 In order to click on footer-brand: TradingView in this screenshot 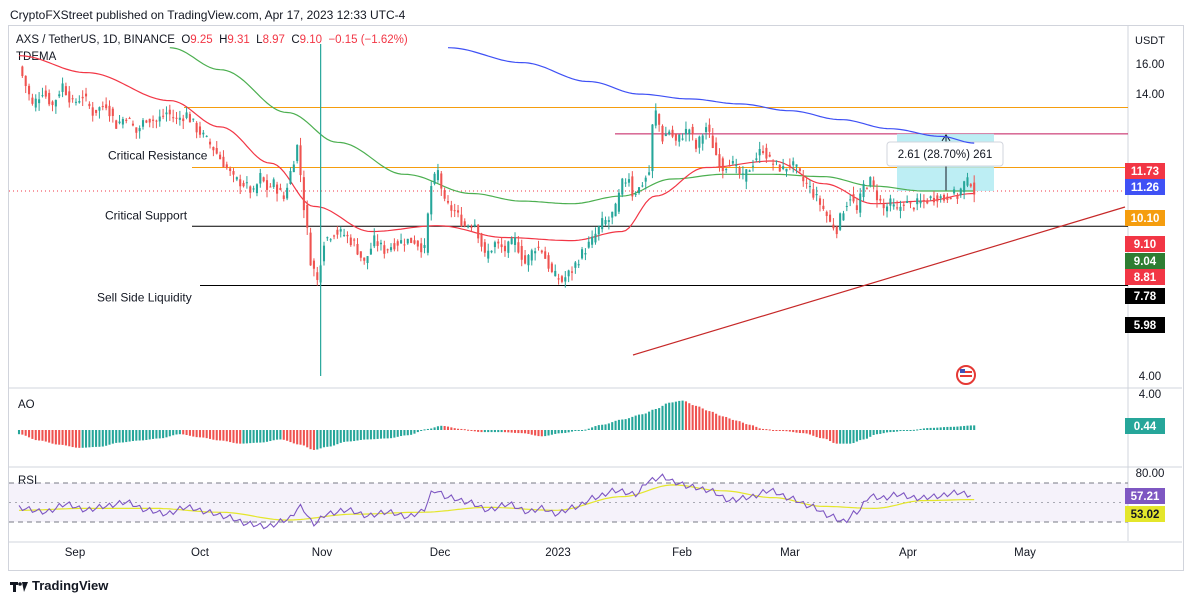, I will do `click(59, 585)`.